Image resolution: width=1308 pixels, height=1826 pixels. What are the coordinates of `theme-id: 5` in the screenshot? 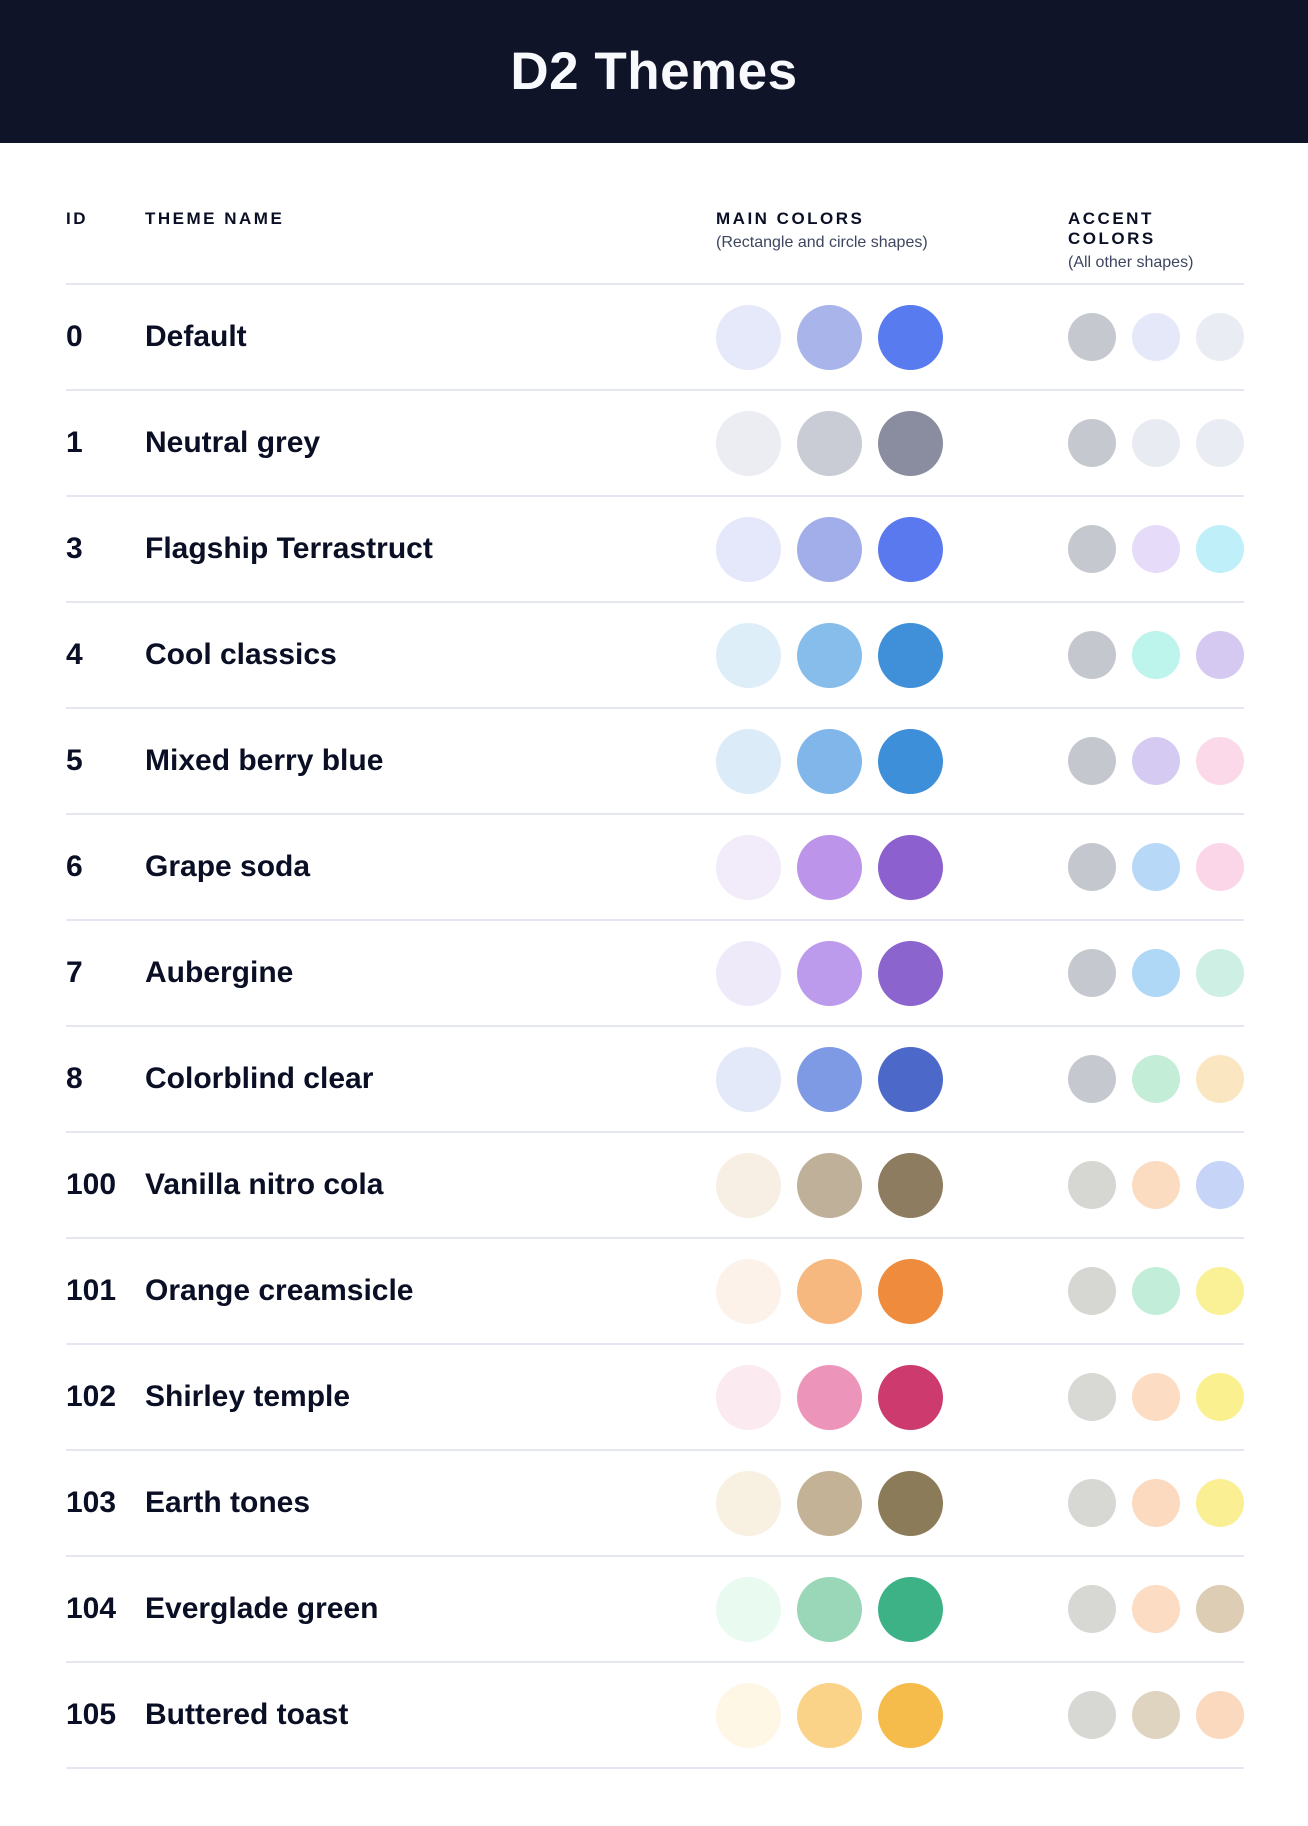 It's located at (74, 760).